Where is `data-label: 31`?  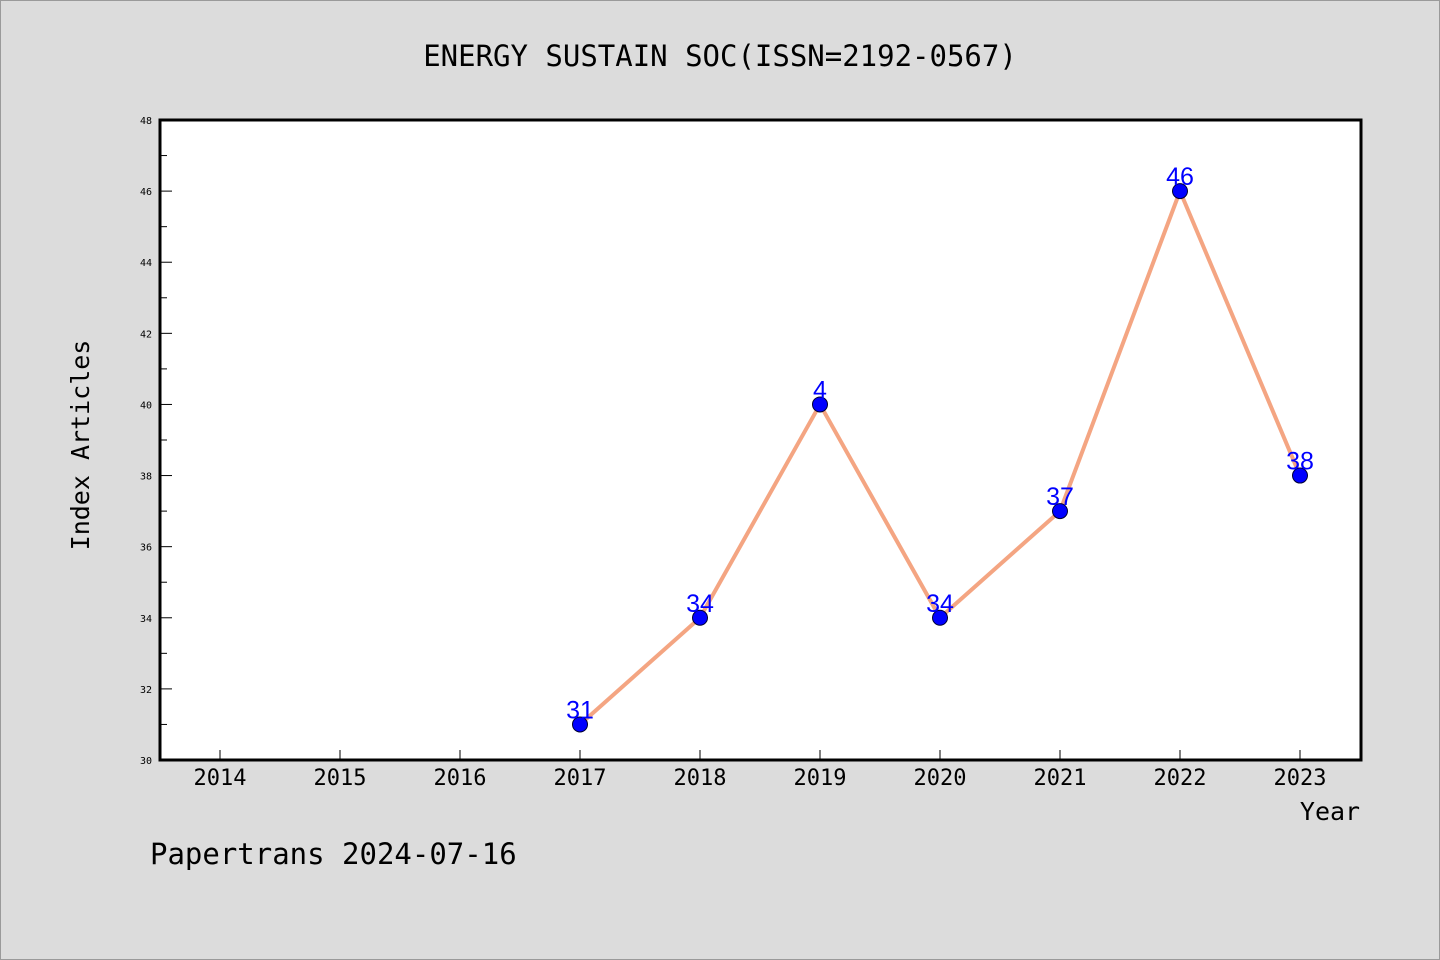 data-label: 31 is located at coordinates (580, 710).